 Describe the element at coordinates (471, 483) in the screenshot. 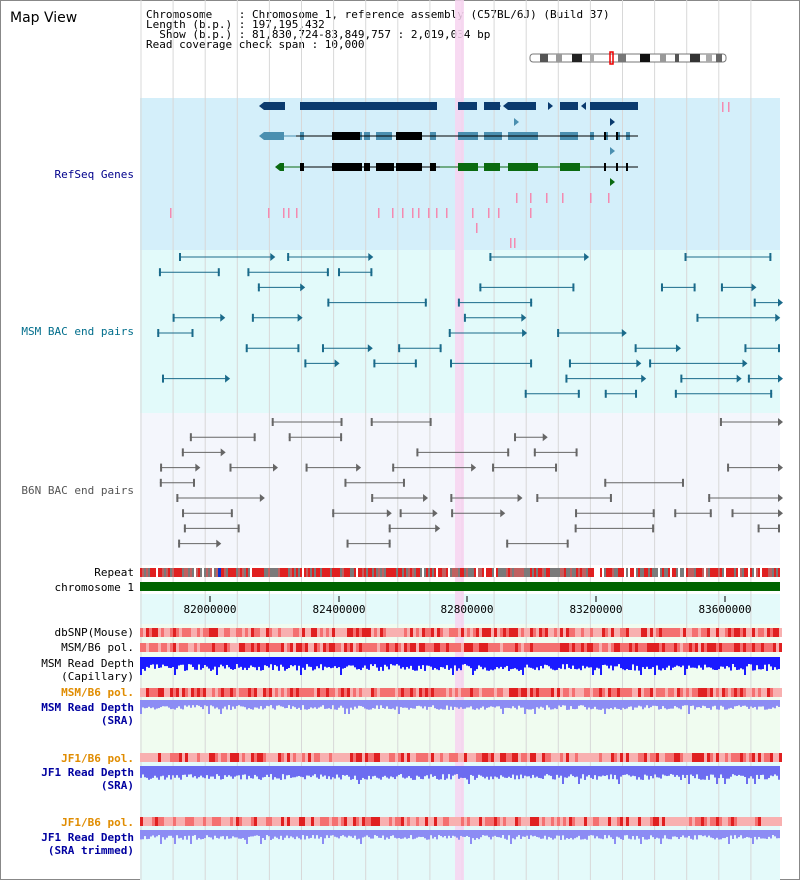

I see `b6n-bac-track` at that location.